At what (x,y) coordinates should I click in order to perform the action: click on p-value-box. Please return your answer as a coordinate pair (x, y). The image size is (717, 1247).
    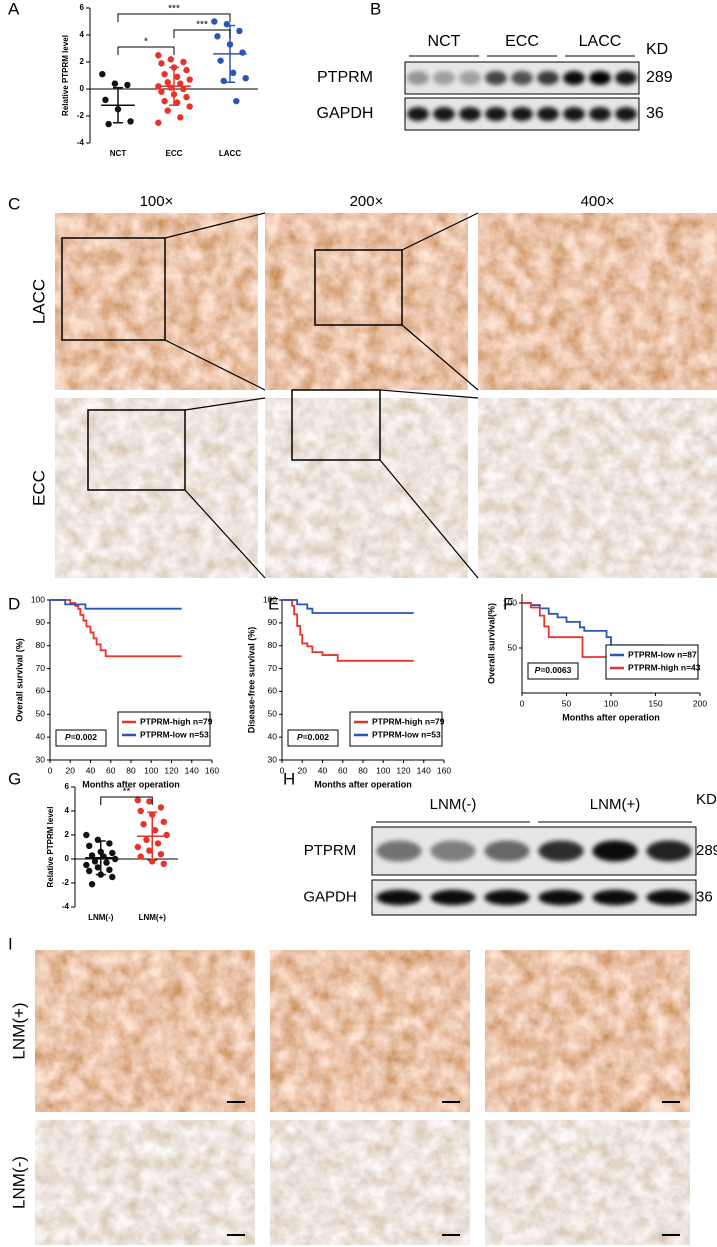
    Looking at the image, I should click on (553, 671).